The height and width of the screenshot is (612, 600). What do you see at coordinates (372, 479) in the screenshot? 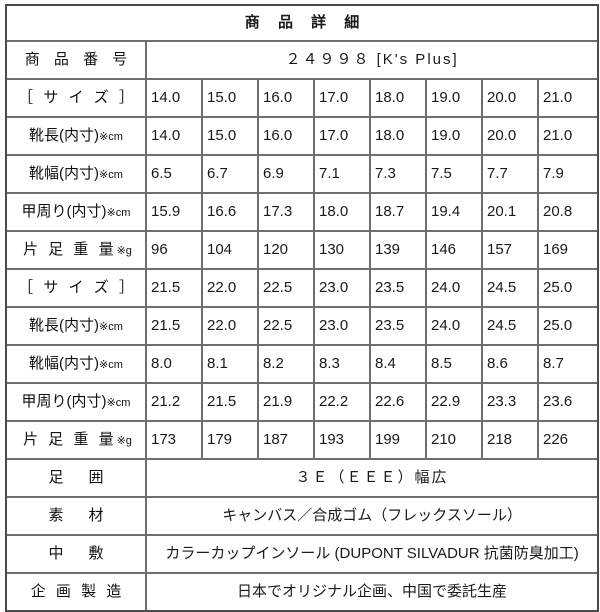
I see `foot-girth-value: ３Ｅ（ＥＥＥ）幅広` at bounding box center [372, 479].